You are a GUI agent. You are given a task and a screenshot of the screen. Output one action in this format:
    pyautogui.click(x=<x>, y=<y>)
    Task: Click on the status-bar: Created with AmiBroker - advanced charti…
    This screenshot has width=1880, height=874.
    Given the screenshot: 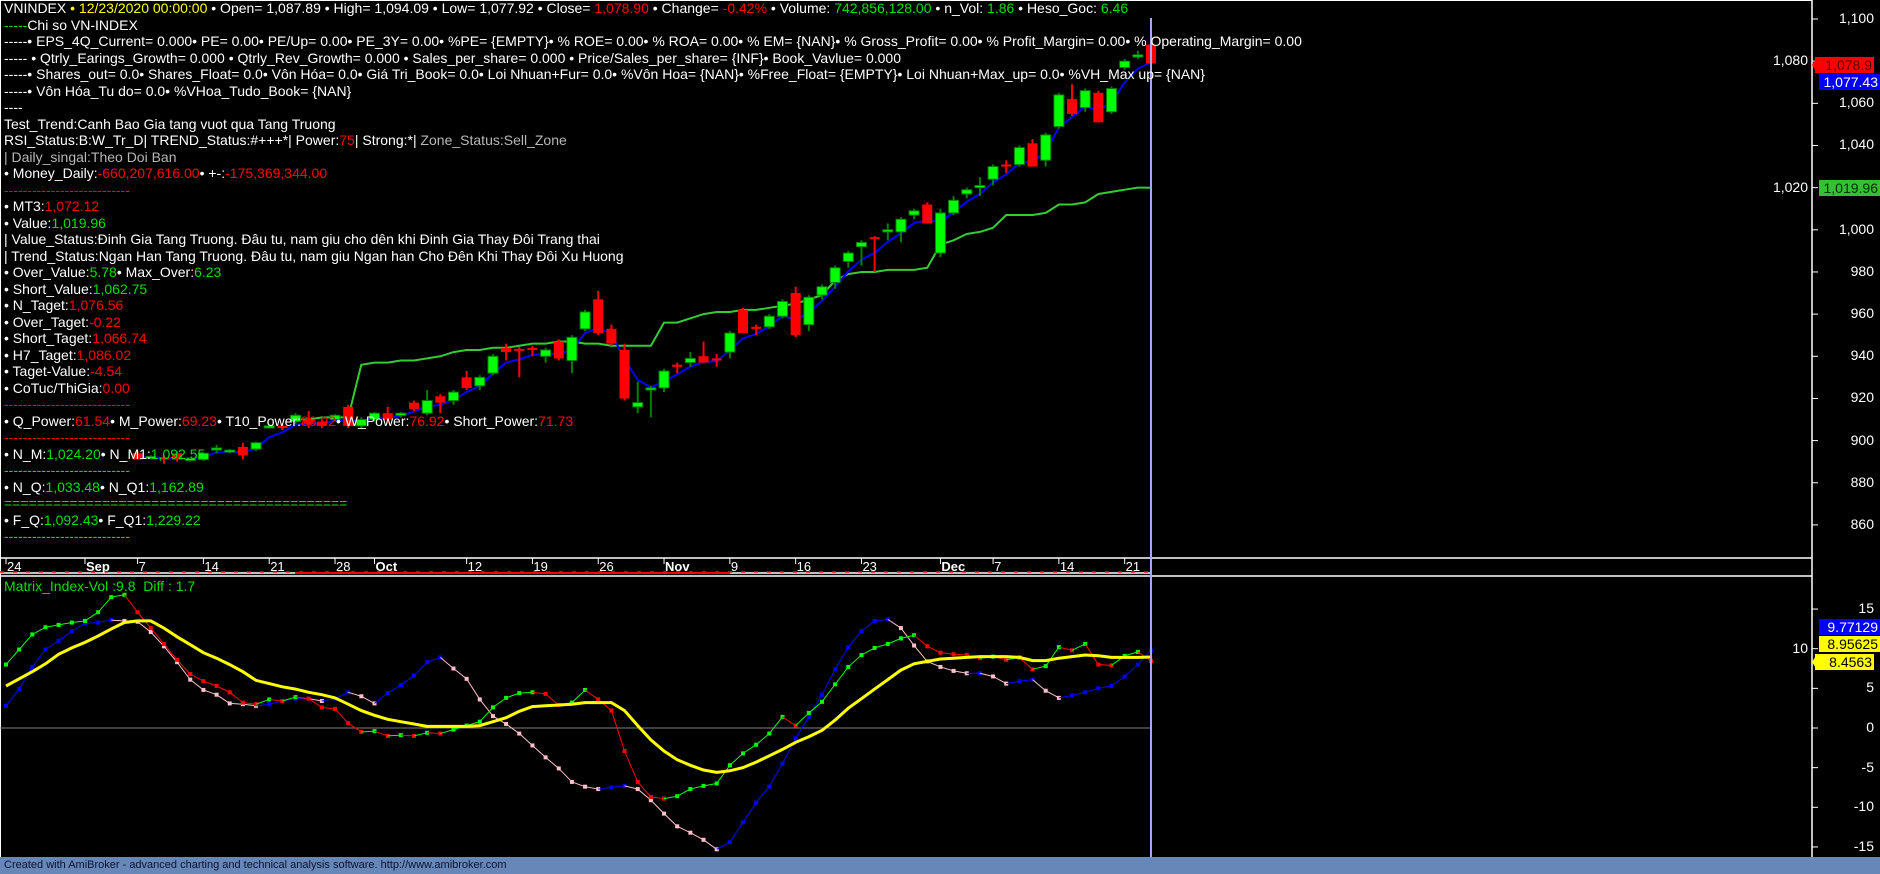 What is the action you would take?
    pyautogui.click(x=940, y=865)
    